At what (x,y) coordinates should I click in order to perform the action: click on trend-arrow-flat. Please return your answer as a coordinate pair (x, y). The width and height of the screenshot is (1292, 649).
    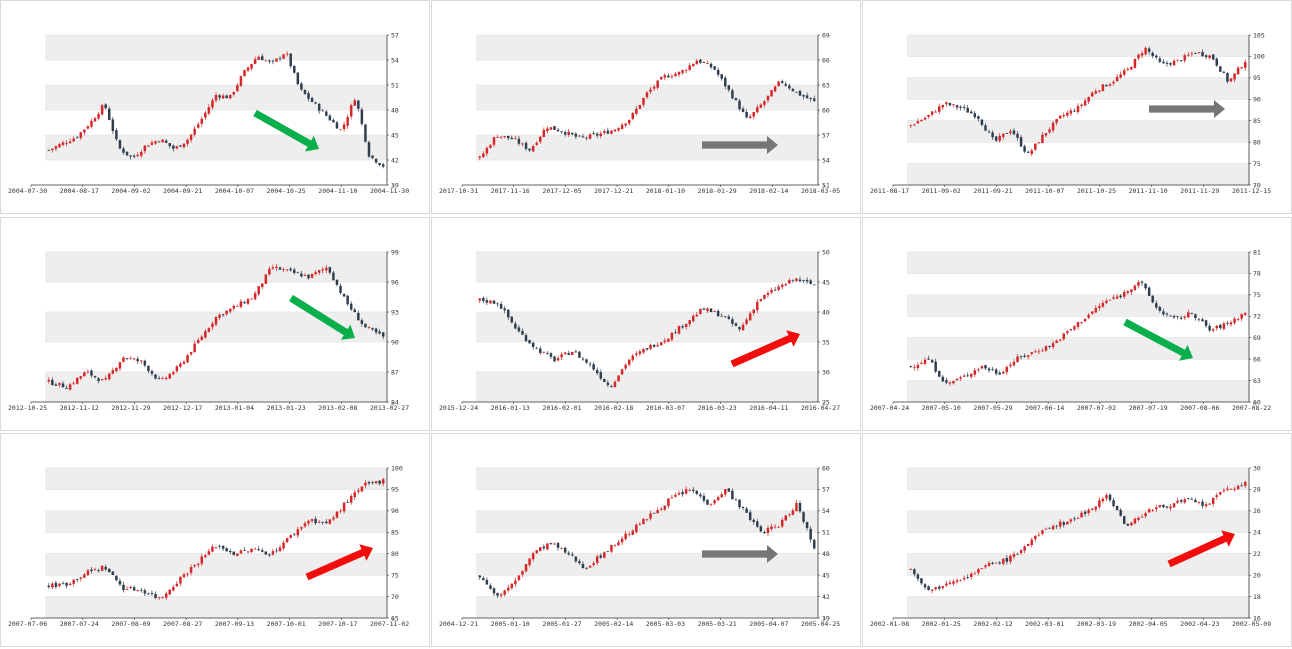
    Looking at the image, I should click on (740, 554).